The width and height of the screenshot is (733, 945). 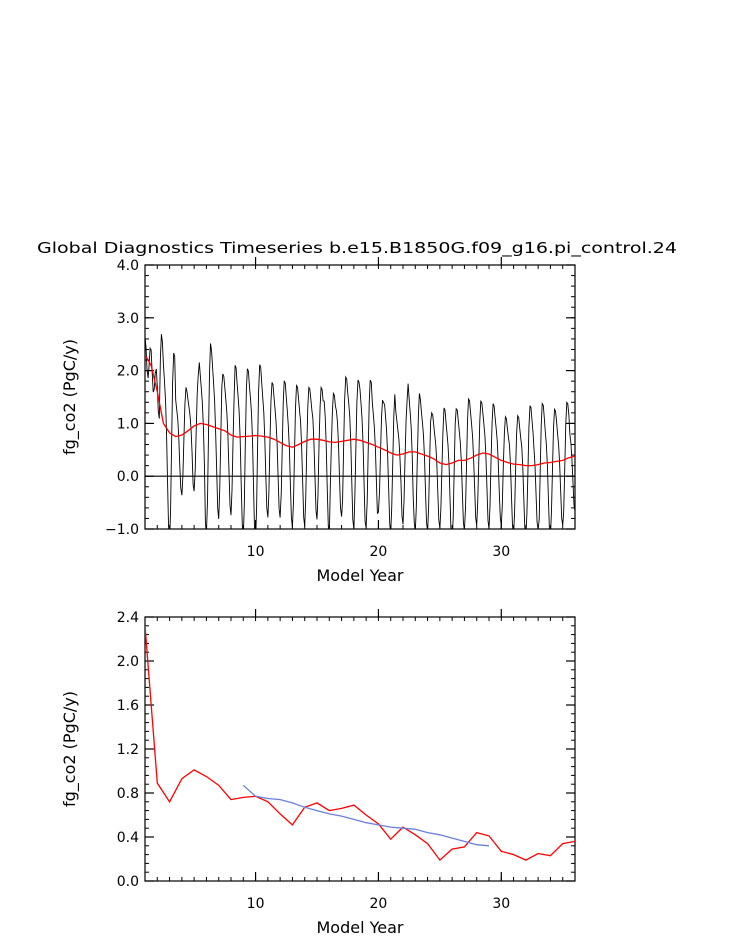 What do you see at coordinates (366, 815) in the screenshot?
I see `series-running-mean` at bounding box center [366, 815].